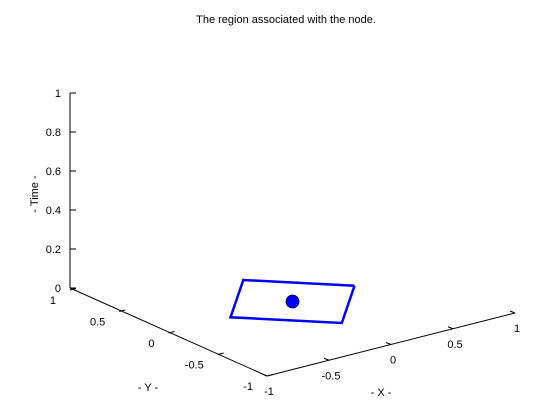 Image resolution: width=560 pixels, height=420 pixels. What do you see at coordinates (248, 387) in the screenshot?
I see `y-tick-label: -1` at bounding box center [248, 387].